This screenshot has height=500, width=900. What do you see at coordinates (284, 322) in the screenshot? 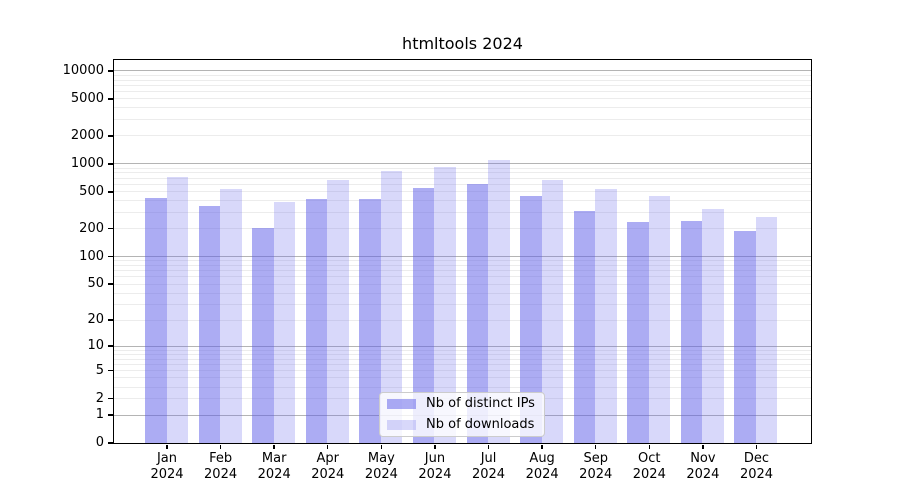
I see `bar-mar-downloads` at bounding box center [284, 322].